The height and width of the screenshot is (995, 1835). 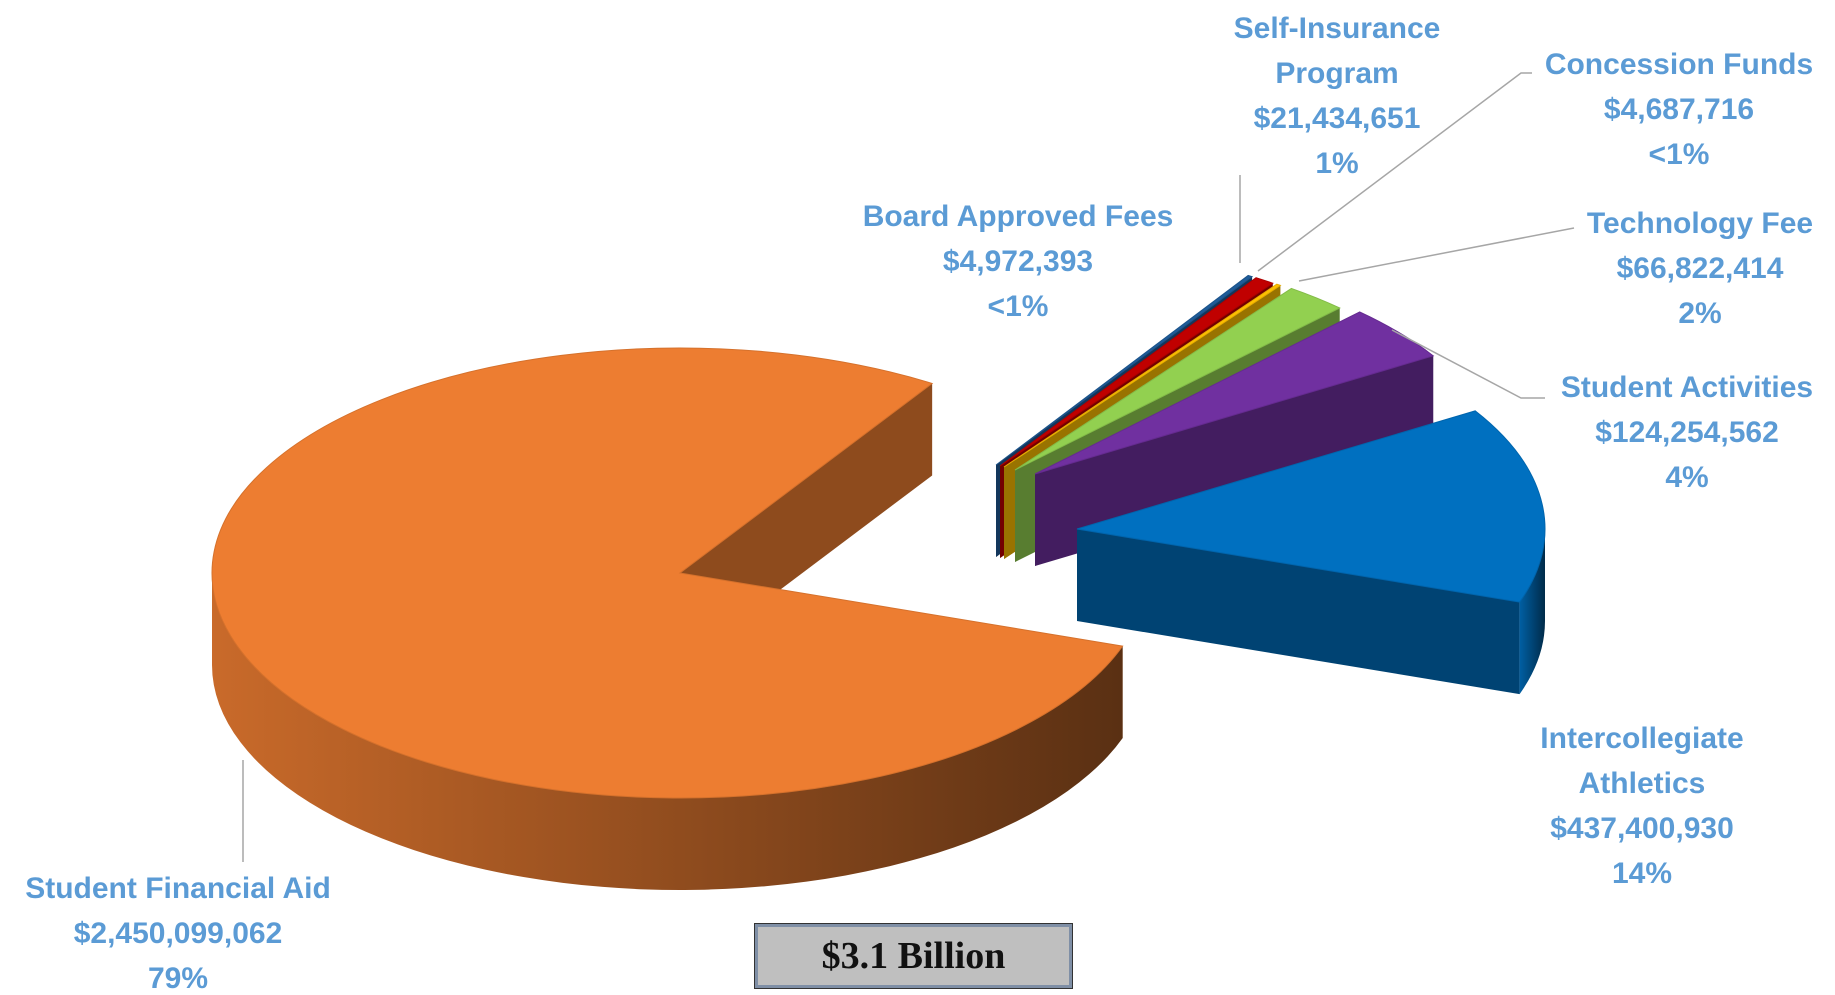 I want to click on slice-name: Intercollegiate Athletics, so click(x=1642, y=761).